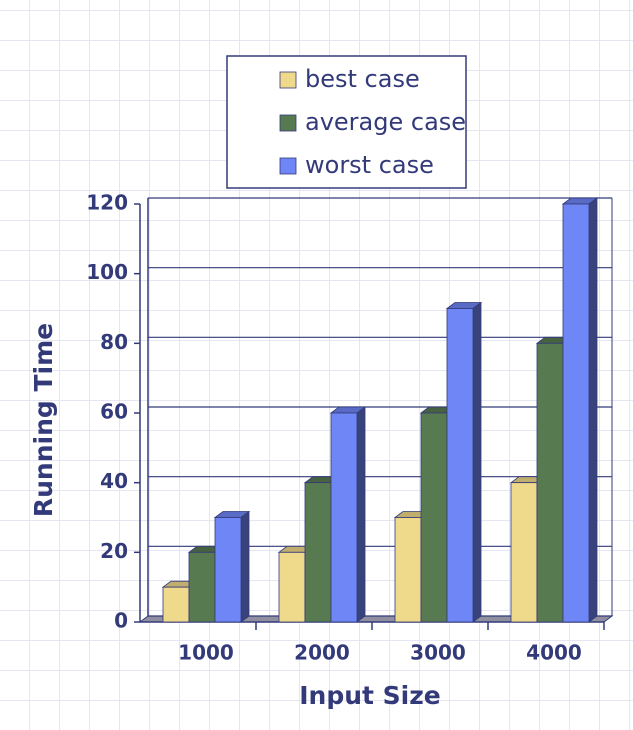  I want to click on y-tick-label: 80, so click(114, 342).